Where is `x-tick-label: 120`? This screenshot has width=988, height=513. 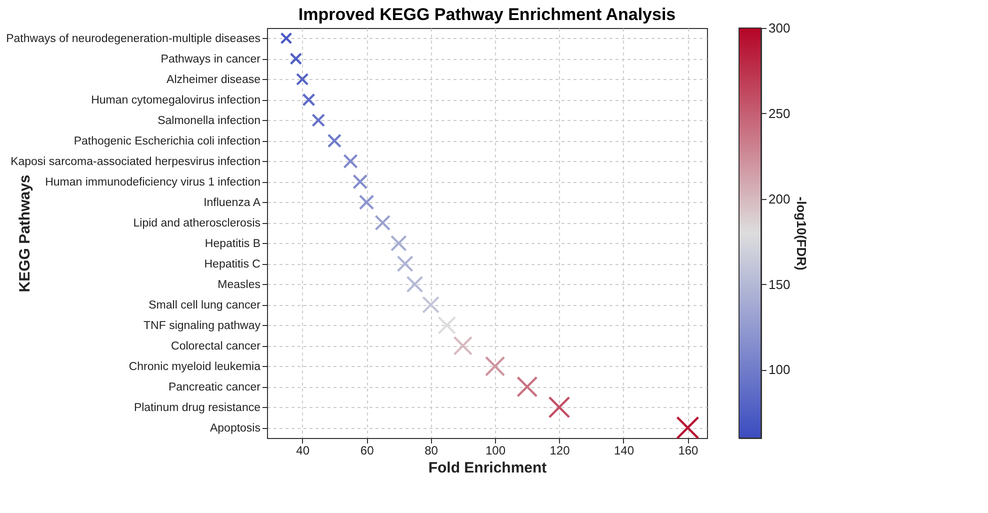
x-tick-label: 120 is located at coordinates (560, 451).